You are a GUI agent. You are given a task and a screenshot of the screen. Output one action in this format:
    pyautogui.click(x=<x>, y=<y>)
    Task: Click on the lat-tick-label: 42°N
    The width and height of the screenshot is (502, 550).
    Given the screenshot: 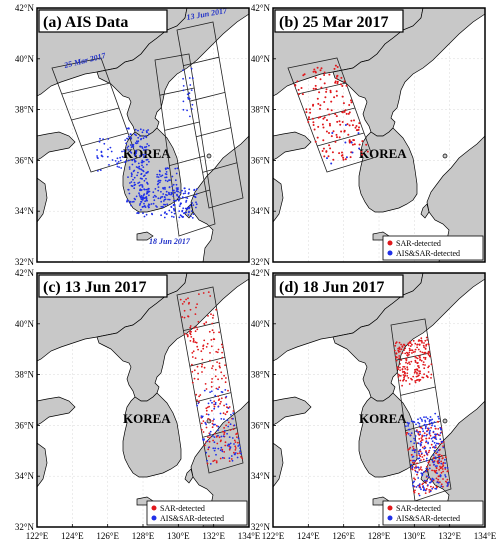 What is the action you would take?
    pyautogui.click(x=261, y=273)
    